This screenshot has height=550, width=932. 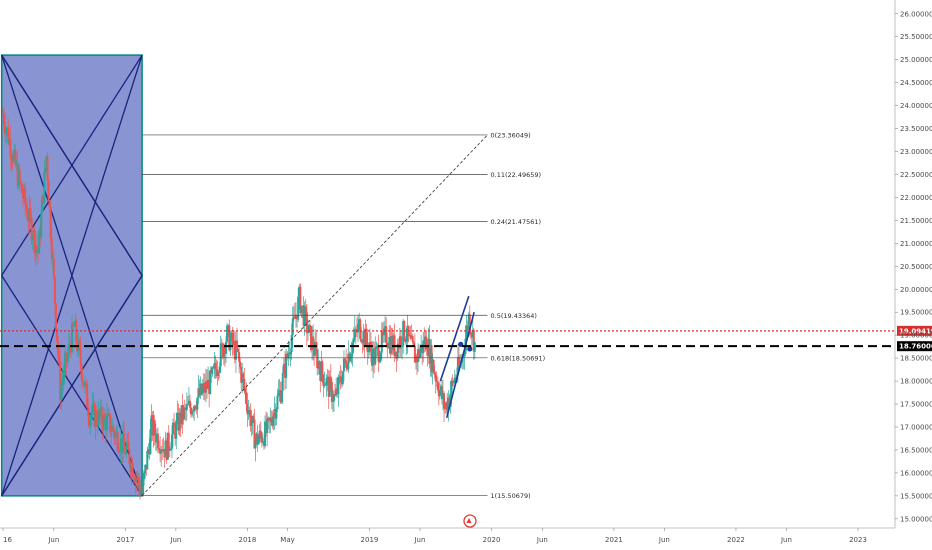 I want to click on trend-channel, so click(x=457, y=357).